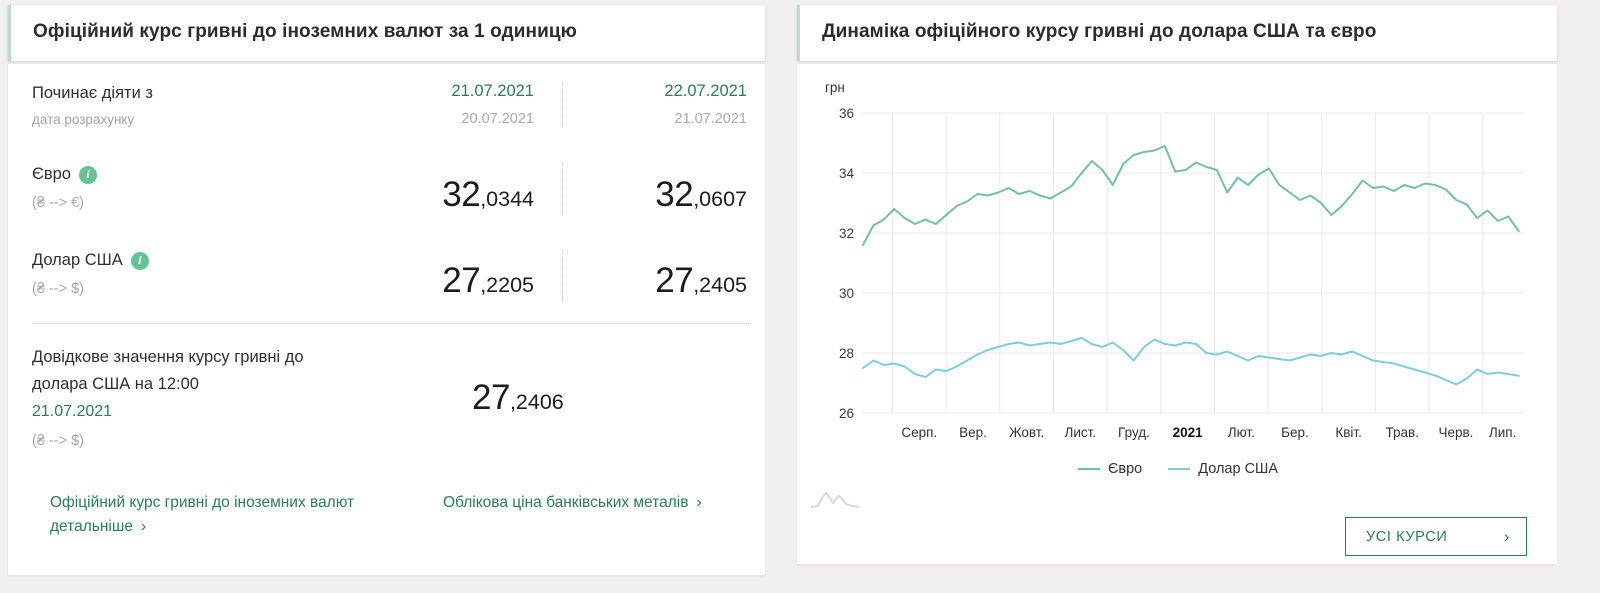 The image size is (1600, 593). I want to click on svg-text: Черв., so click(1455, 432).